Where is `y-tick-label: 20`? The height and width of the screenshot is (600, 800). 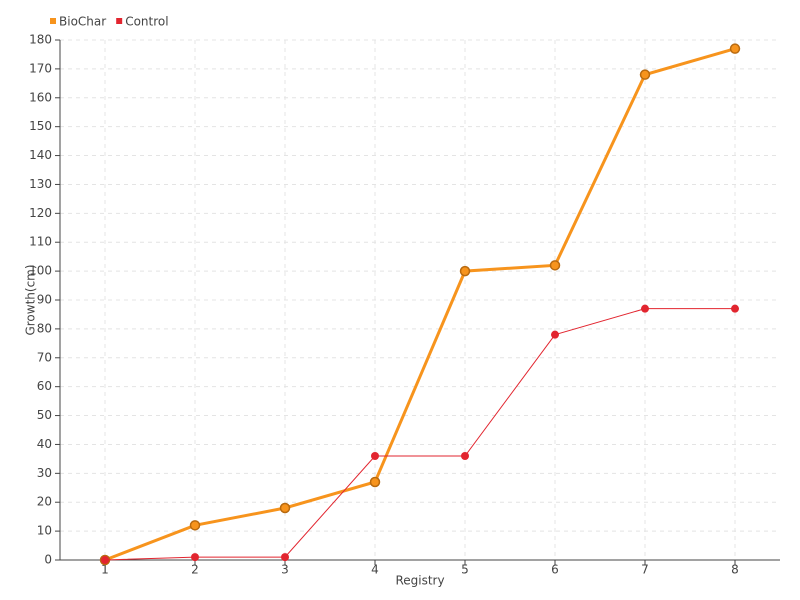
y-tick-label: 20 is located at coordinates (44, 502).